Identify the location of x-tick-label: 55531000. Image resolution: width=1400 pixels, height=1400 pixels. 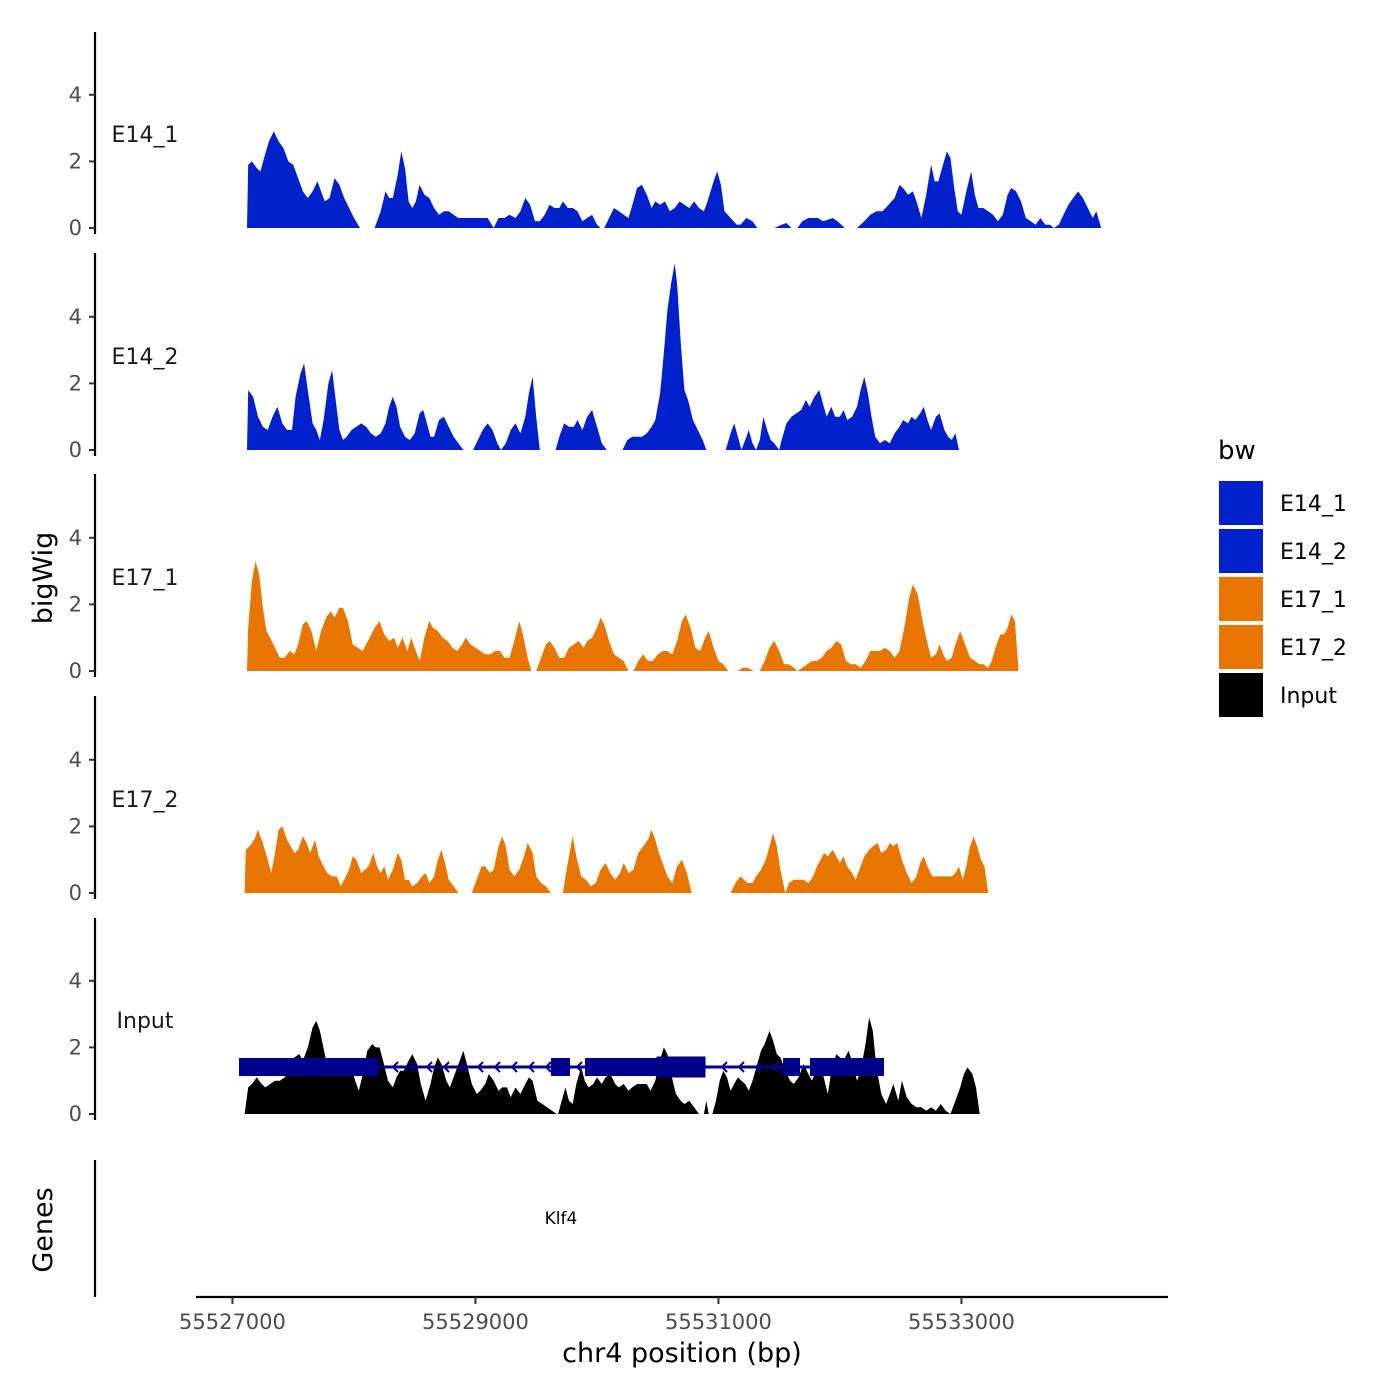
(718, 1322).